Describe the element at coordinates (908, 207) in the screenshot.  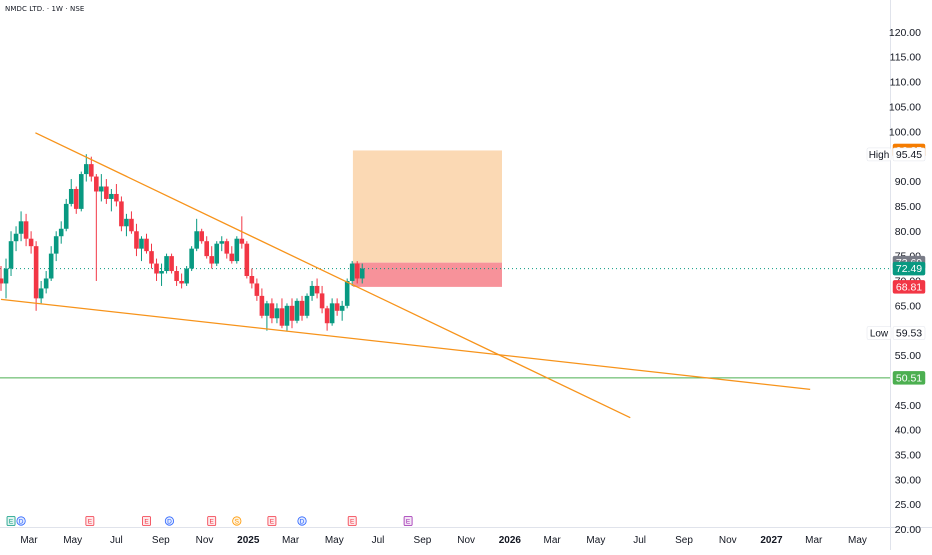
I see `y-tick-label: 85.00` at that location.